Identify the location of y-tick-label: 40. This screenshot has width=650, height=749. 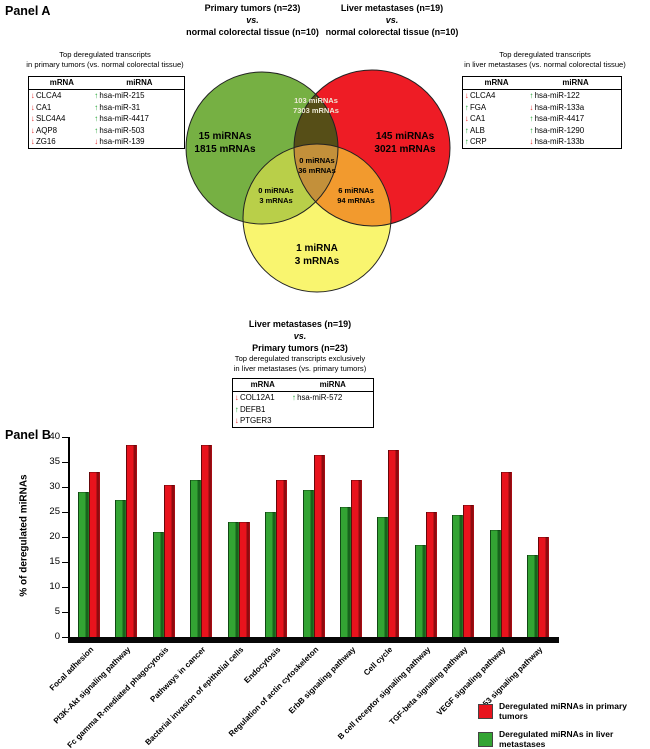
(54, 436).